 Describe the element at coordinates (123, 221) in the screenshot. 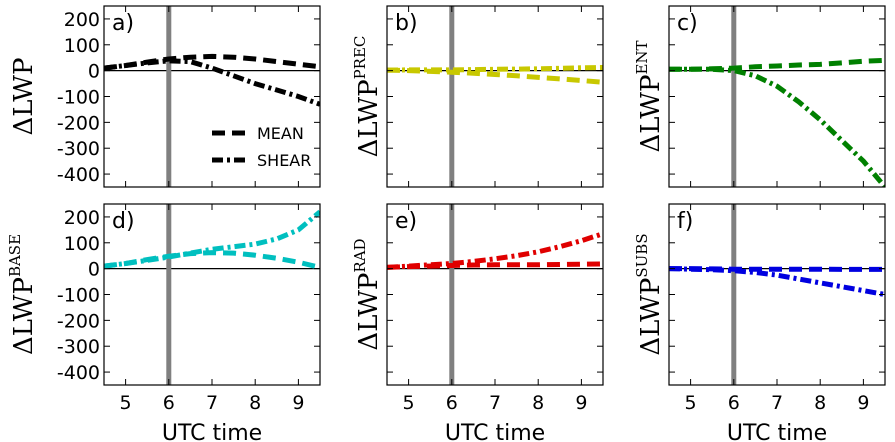

I see `panel-label: d)` at that location.